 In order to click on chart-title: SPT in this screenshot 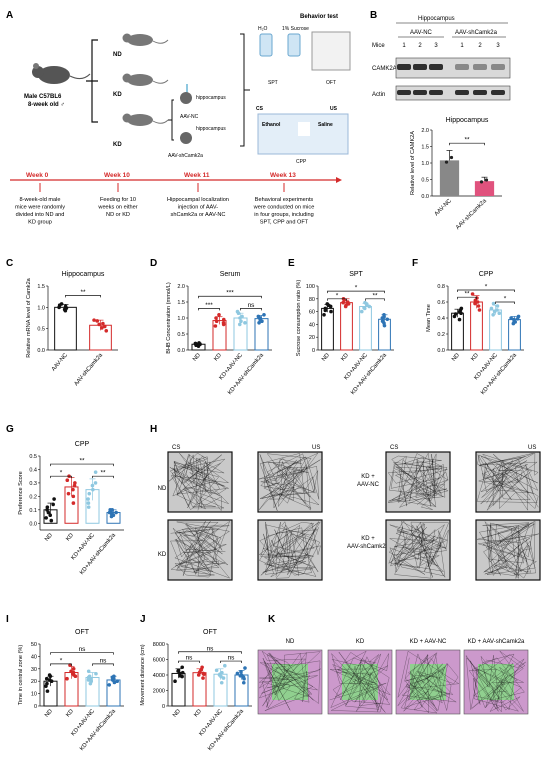, I will do `click(356, 274)`.